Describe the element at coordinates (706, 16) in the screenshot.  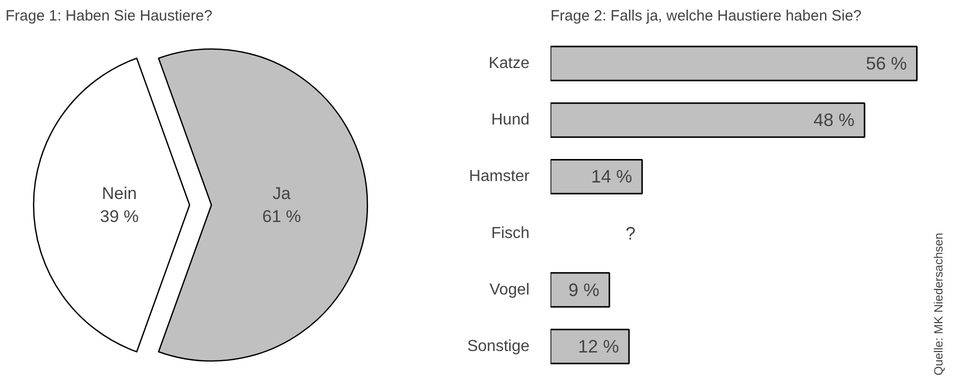
I see `chart-title: Frage 2: Falls ja, welche Haustiere haben Sie?` at that location.